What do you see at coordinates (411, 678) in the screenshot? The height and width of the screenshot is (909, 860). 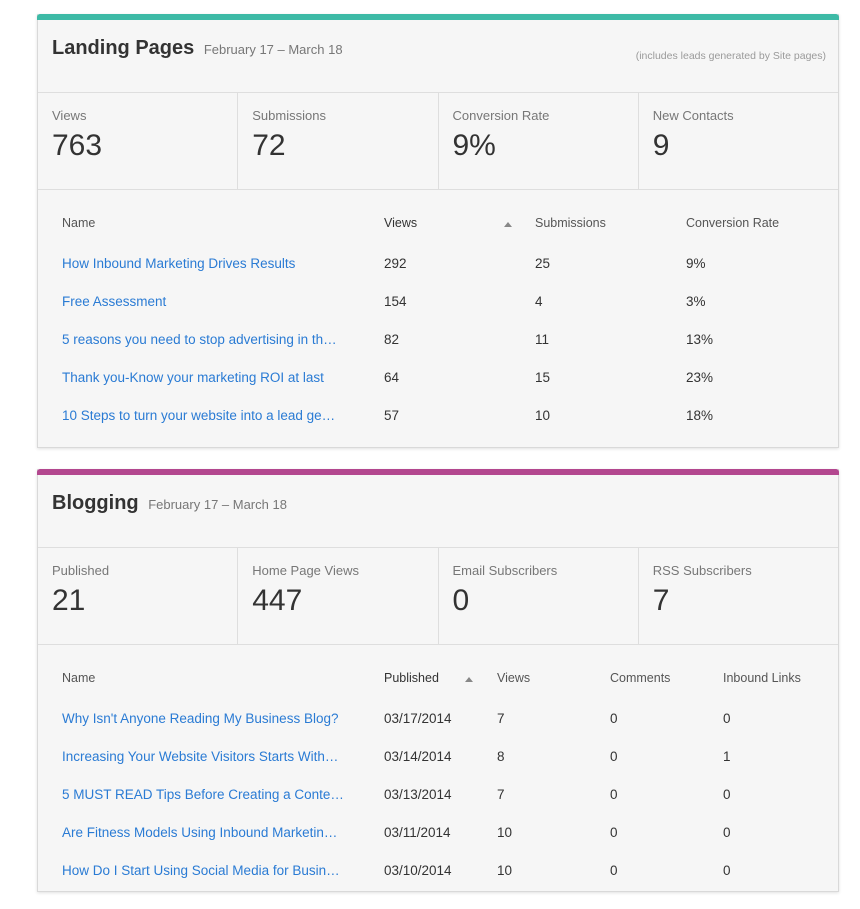 I see `column-header-published: Published` at bounding box center [411, 678].